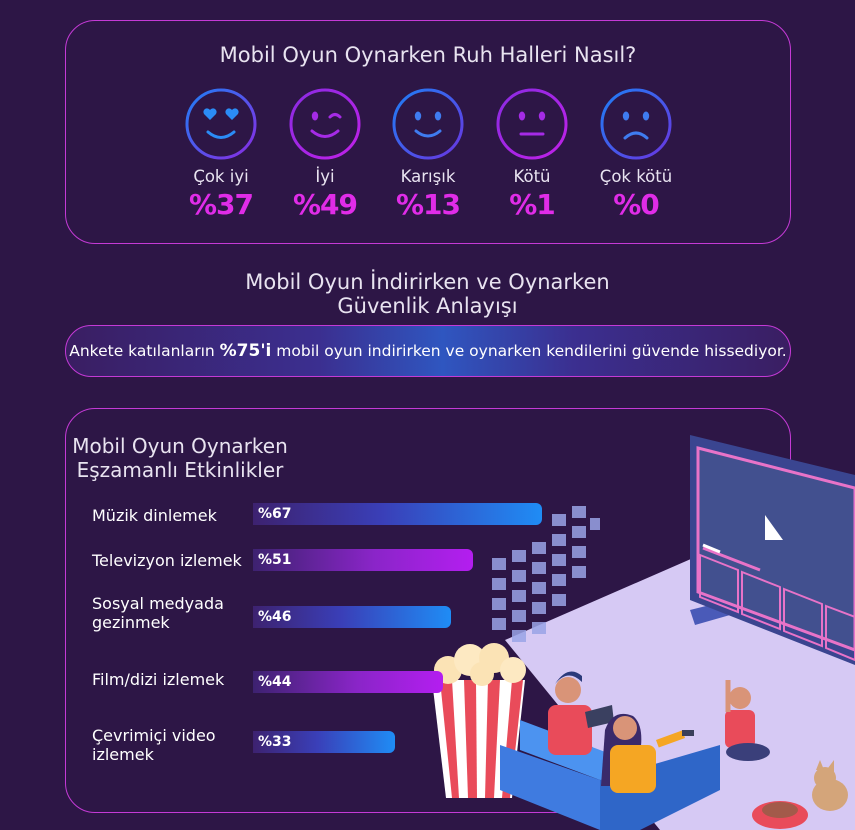 This screenshot has height=830, width=855. What do you see at coordinates (325, 204) in the screenshot?
I see `mood-value: %49` at bounding box center [325, 204].